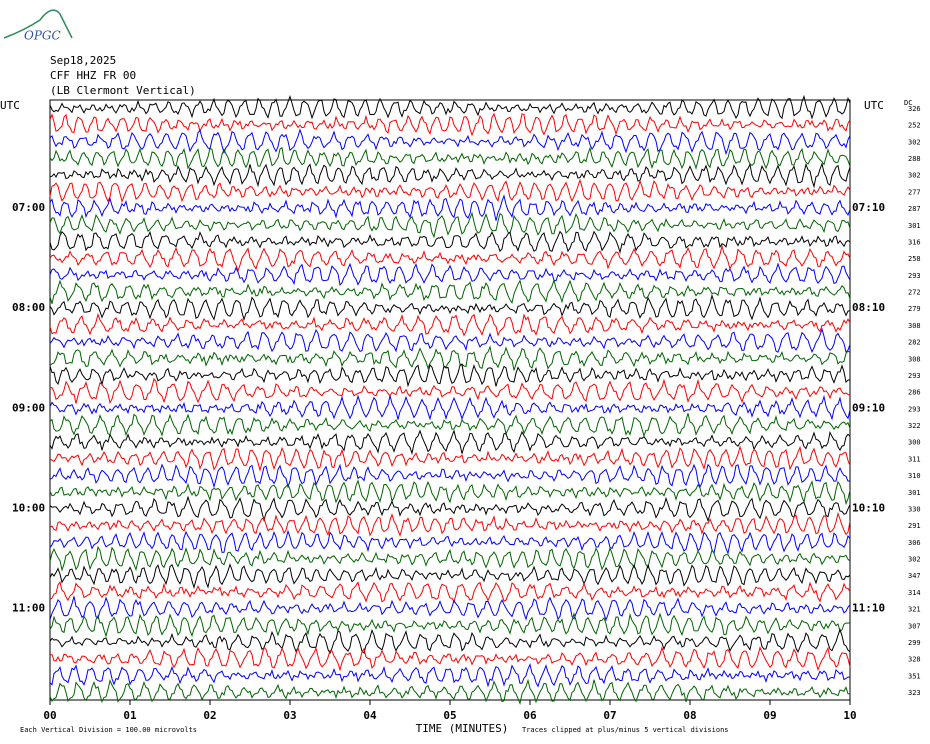 The image size is (930, 744). What do you see at coordinates (868, 507) in the screenshot?
I see `right-time-label: 10:10` at bounding box center [868, 507].